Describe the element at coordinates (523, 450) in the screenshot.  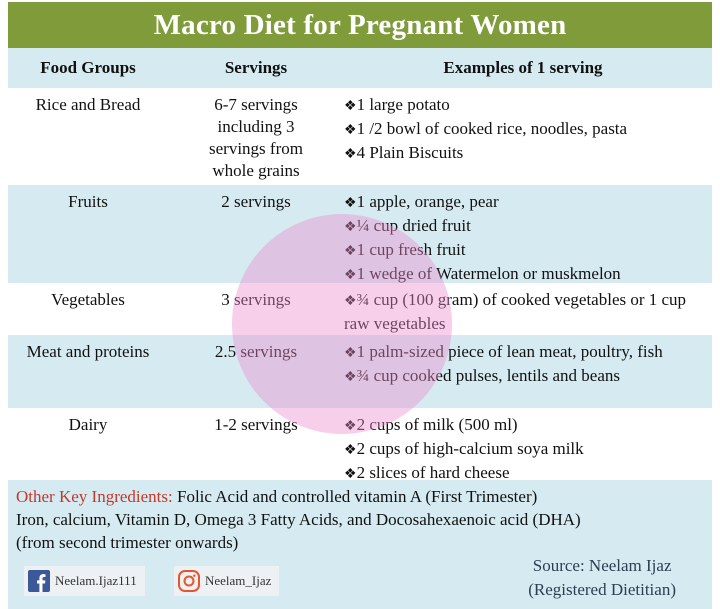
I see `example-item: 2 cups of high-calcium soya milk` at that location.